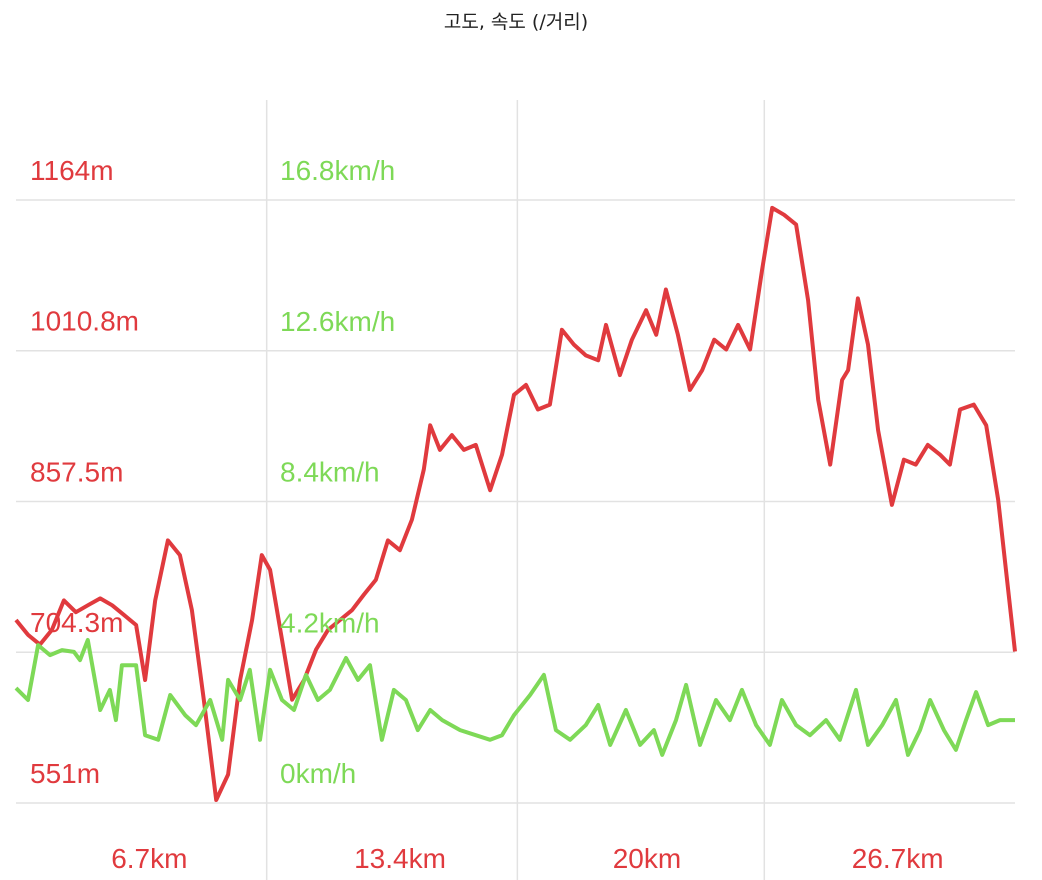 The image size is (1042, 880). What do you see at coordinates (647, 858) in the screenshot?
I see `x-tick-label: 20km` at bounding box center [647, 858].